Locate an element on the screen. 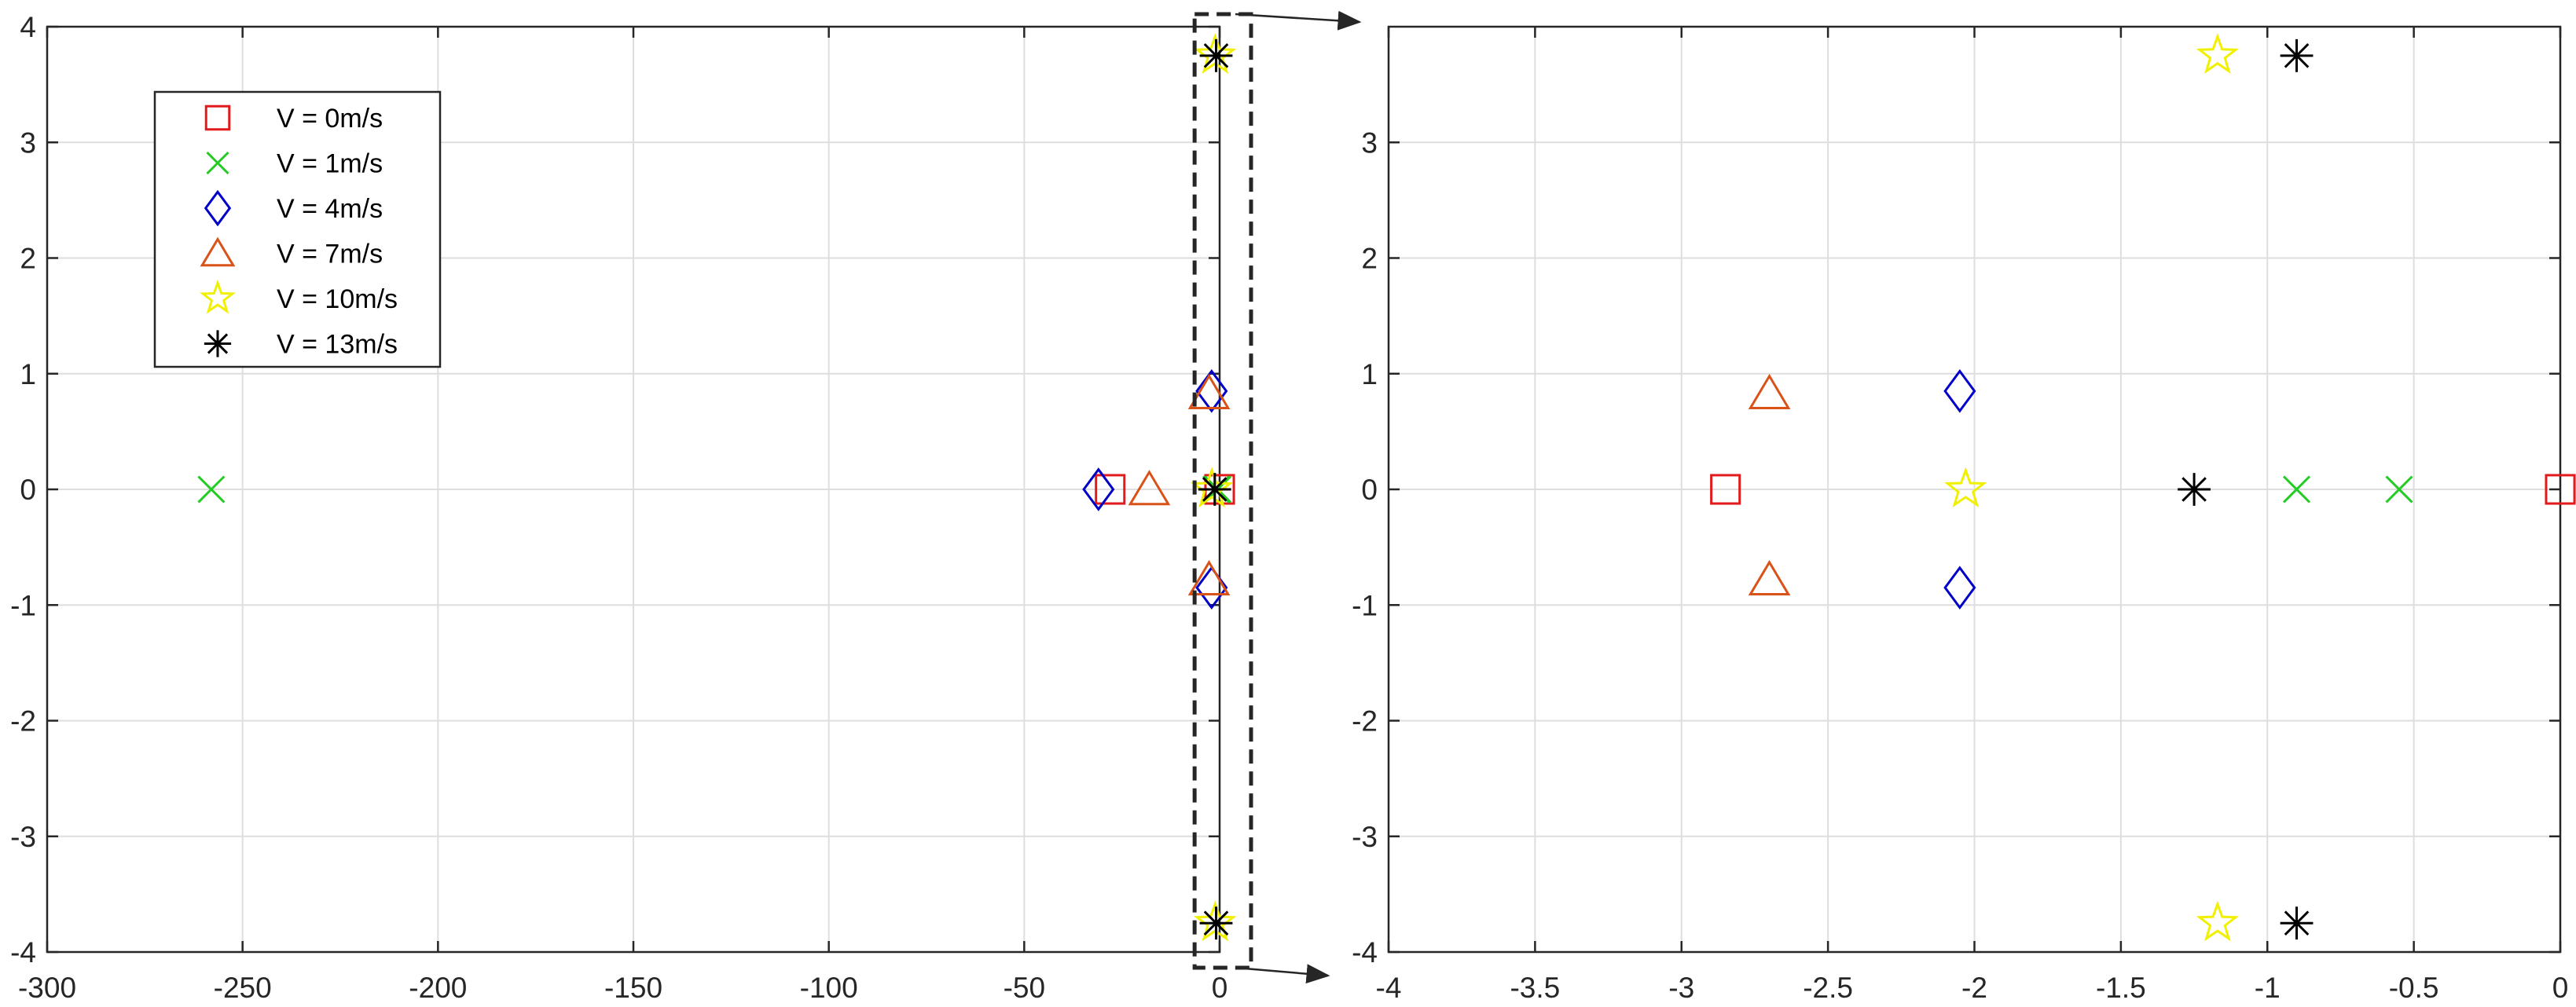 Image resolution: width=2576 pixels, height=1007 pixels. zoom-annotation is located at coordinates (1277, 497).